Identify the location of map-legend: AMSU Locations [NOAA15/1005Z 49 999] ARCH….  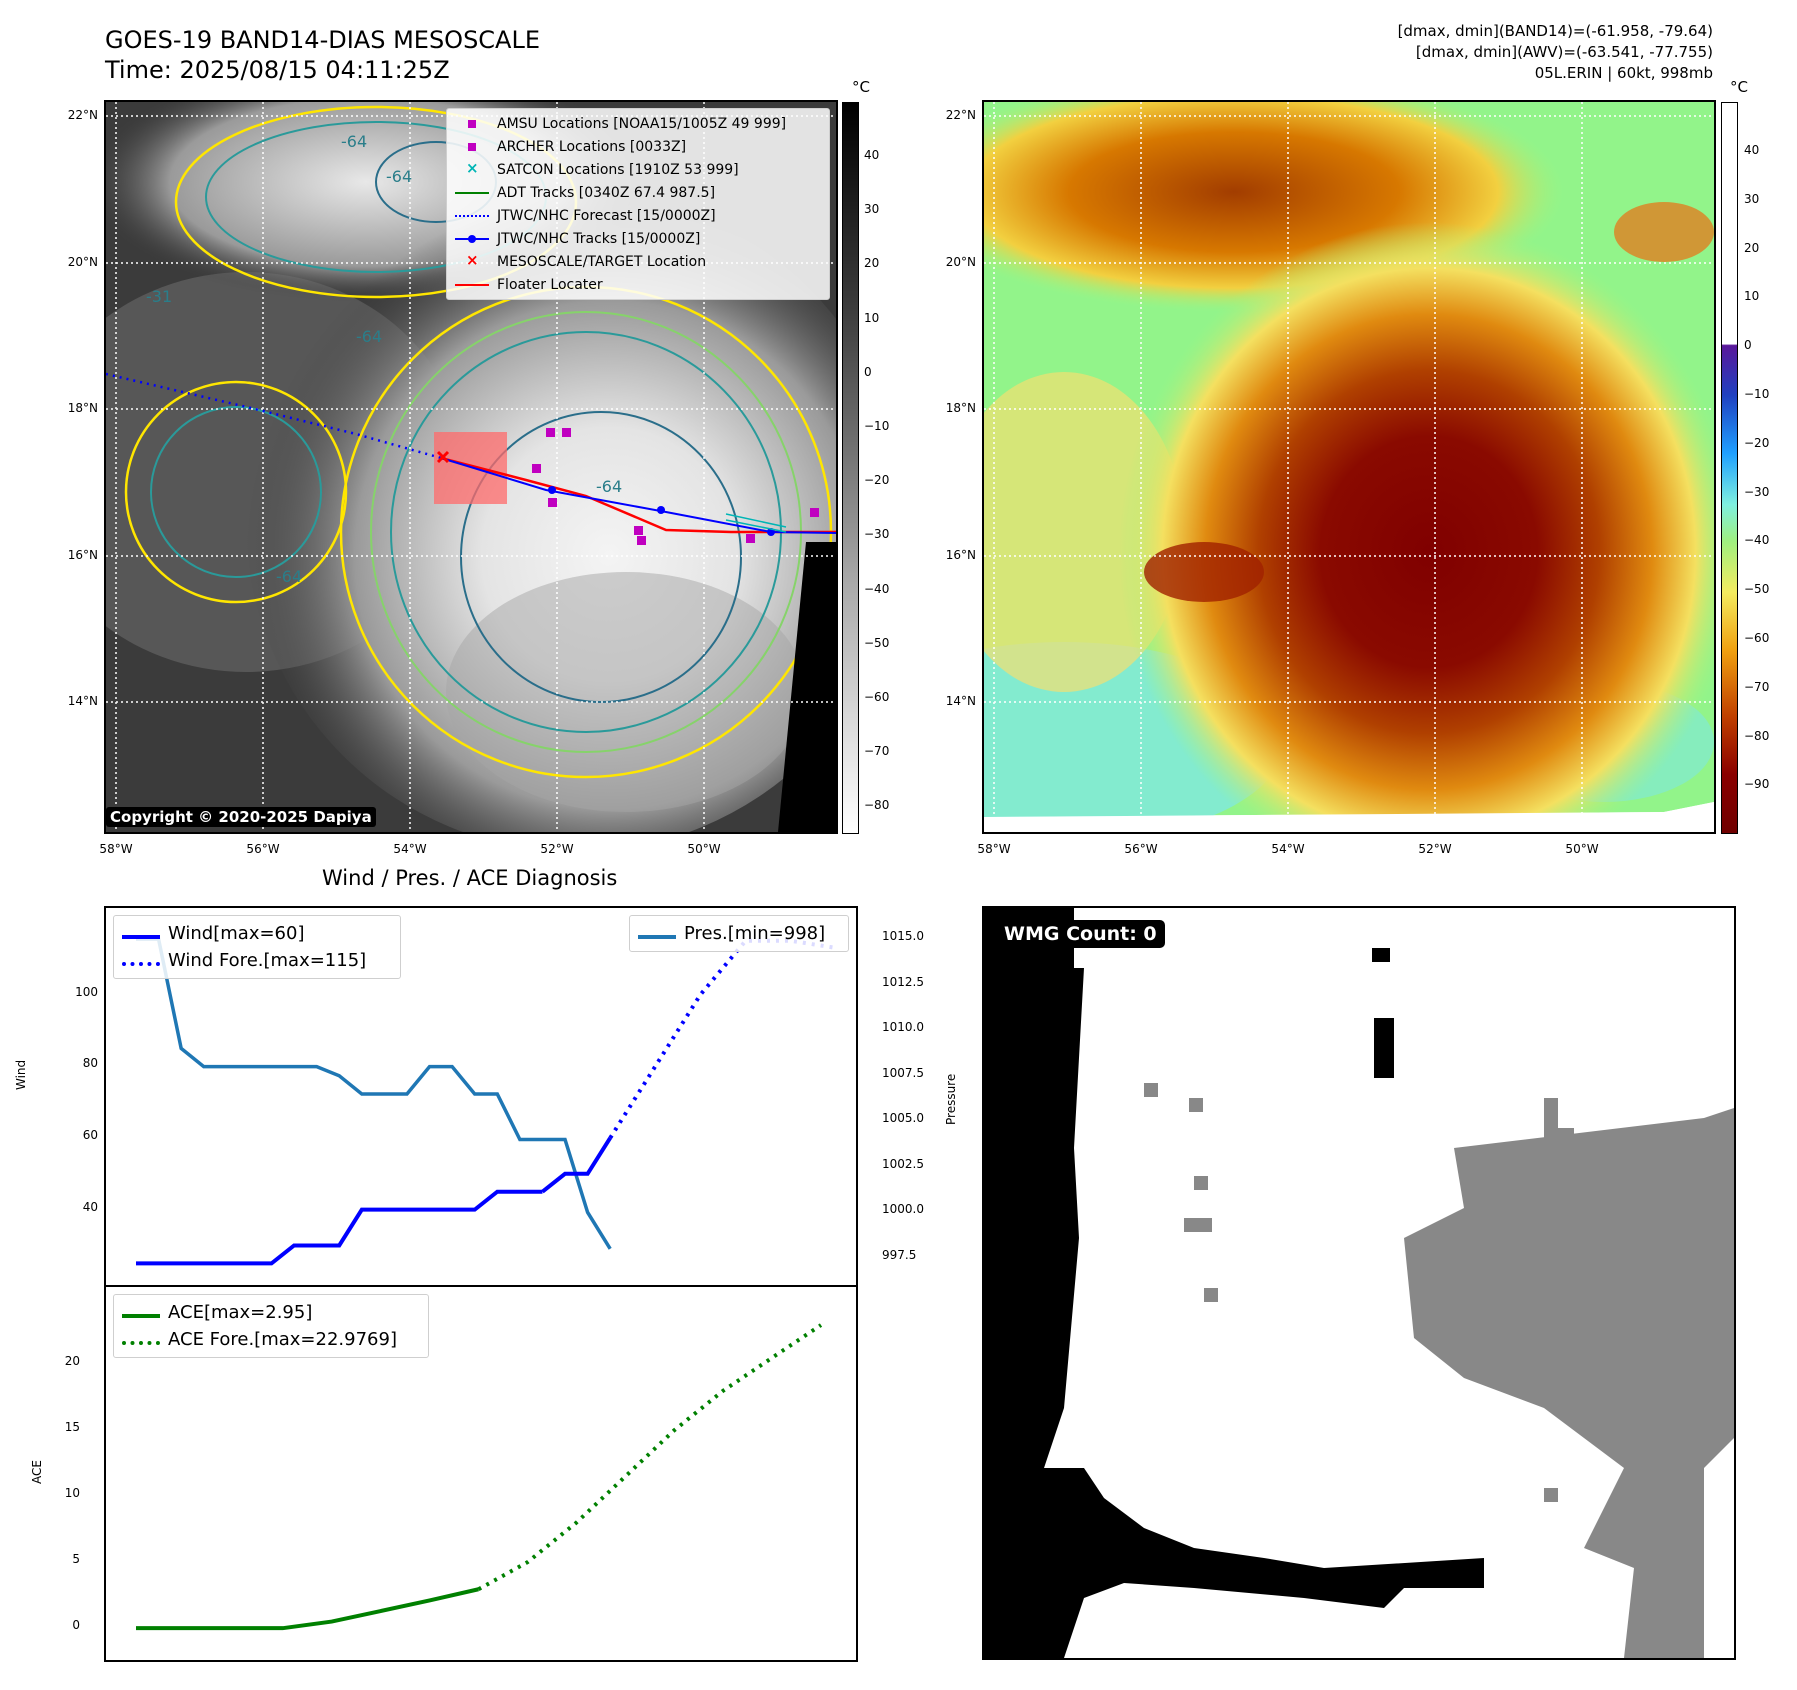
(638, 204).